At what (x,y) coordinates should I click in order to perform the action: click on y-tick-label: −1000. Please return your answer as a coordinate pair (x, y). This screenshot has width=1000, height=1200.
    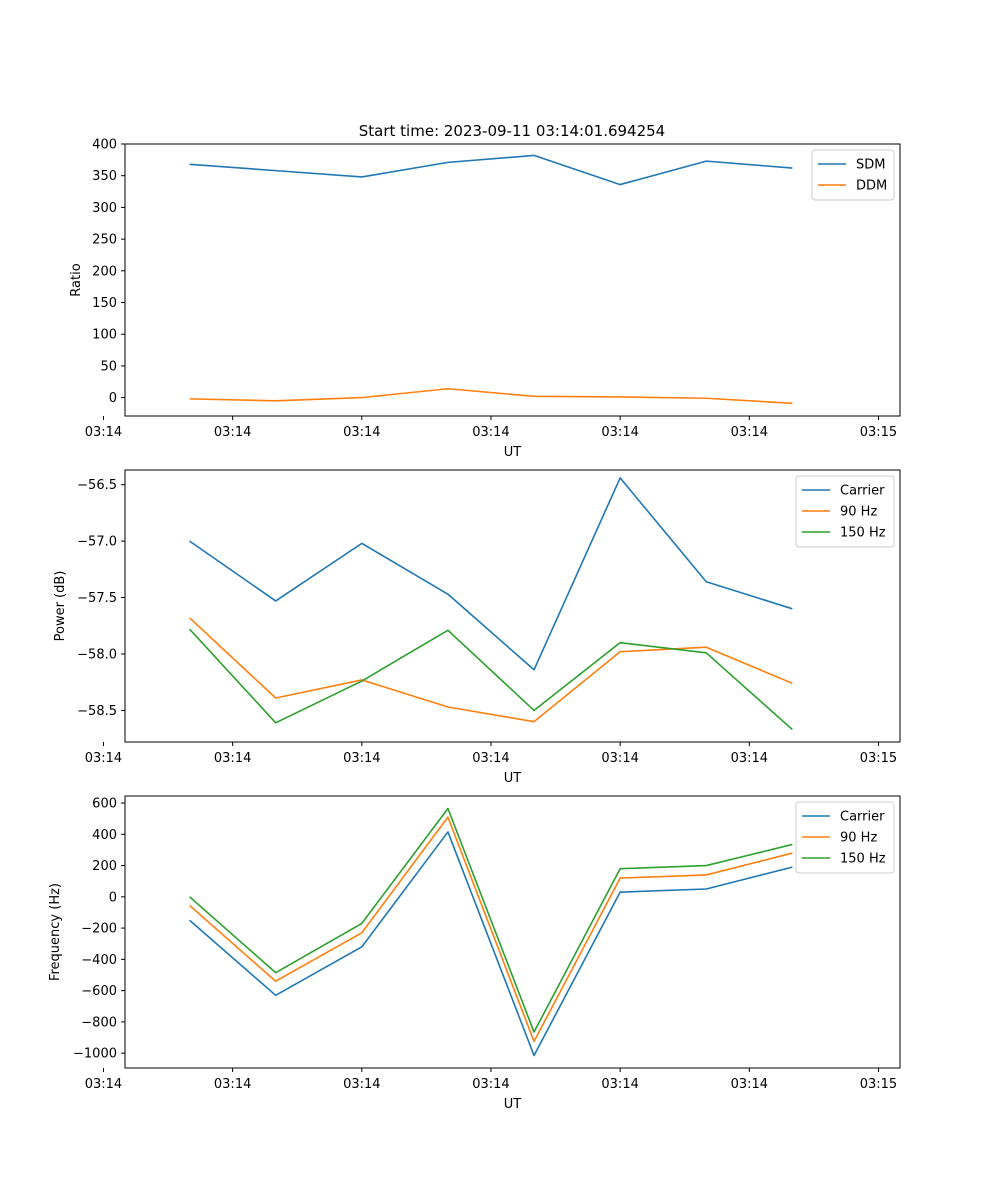
    Looking at the image, I should click on (95, 1054).